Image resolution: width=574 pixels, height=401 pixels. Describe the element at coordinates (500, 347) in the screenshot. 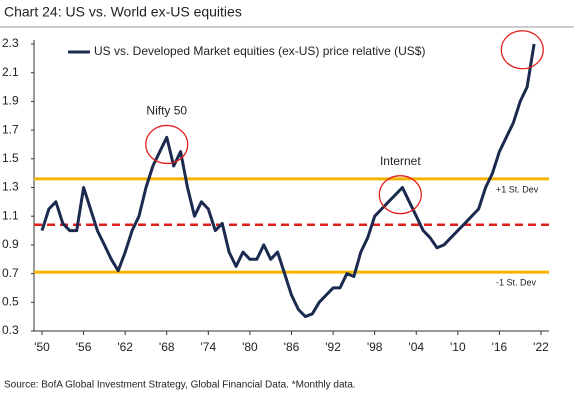

I see `x-tick-label: '16` at that location.